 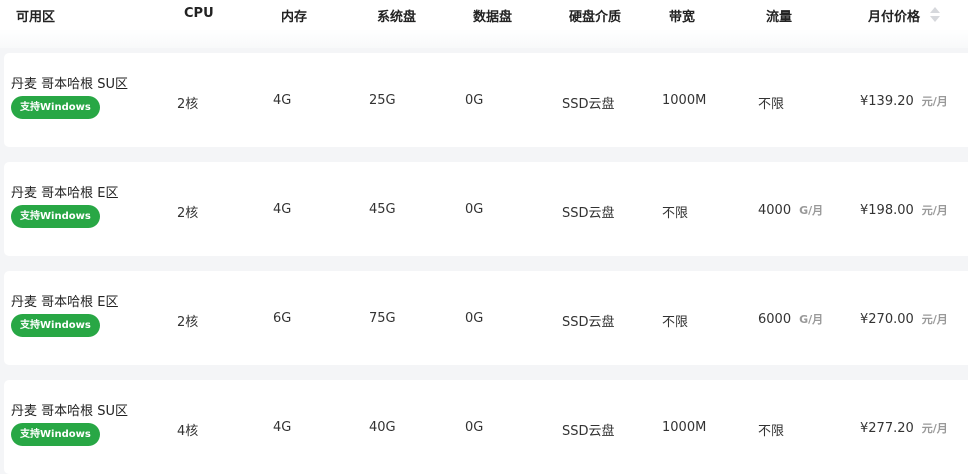 What do you see at coordinates (887, 210) in the screenshot?
I see `price-value: ¥198.00` at bounding box center [887, 210].